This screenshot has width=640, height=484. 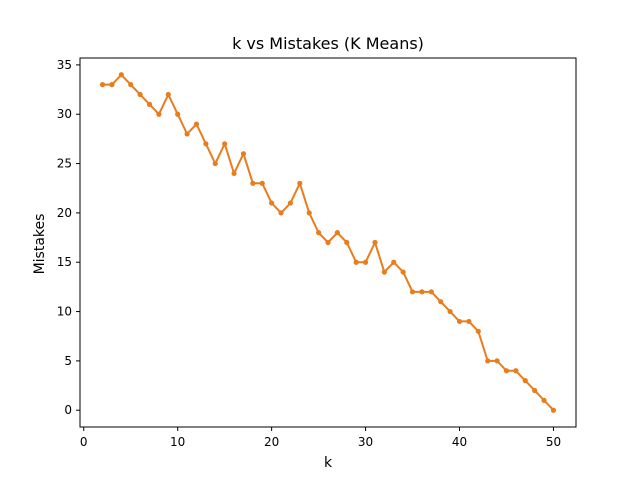 What do you see at coordinates (553, 442) in the screenshot?
I see `x-tick-label: 50` at bounding box center [553, 442].